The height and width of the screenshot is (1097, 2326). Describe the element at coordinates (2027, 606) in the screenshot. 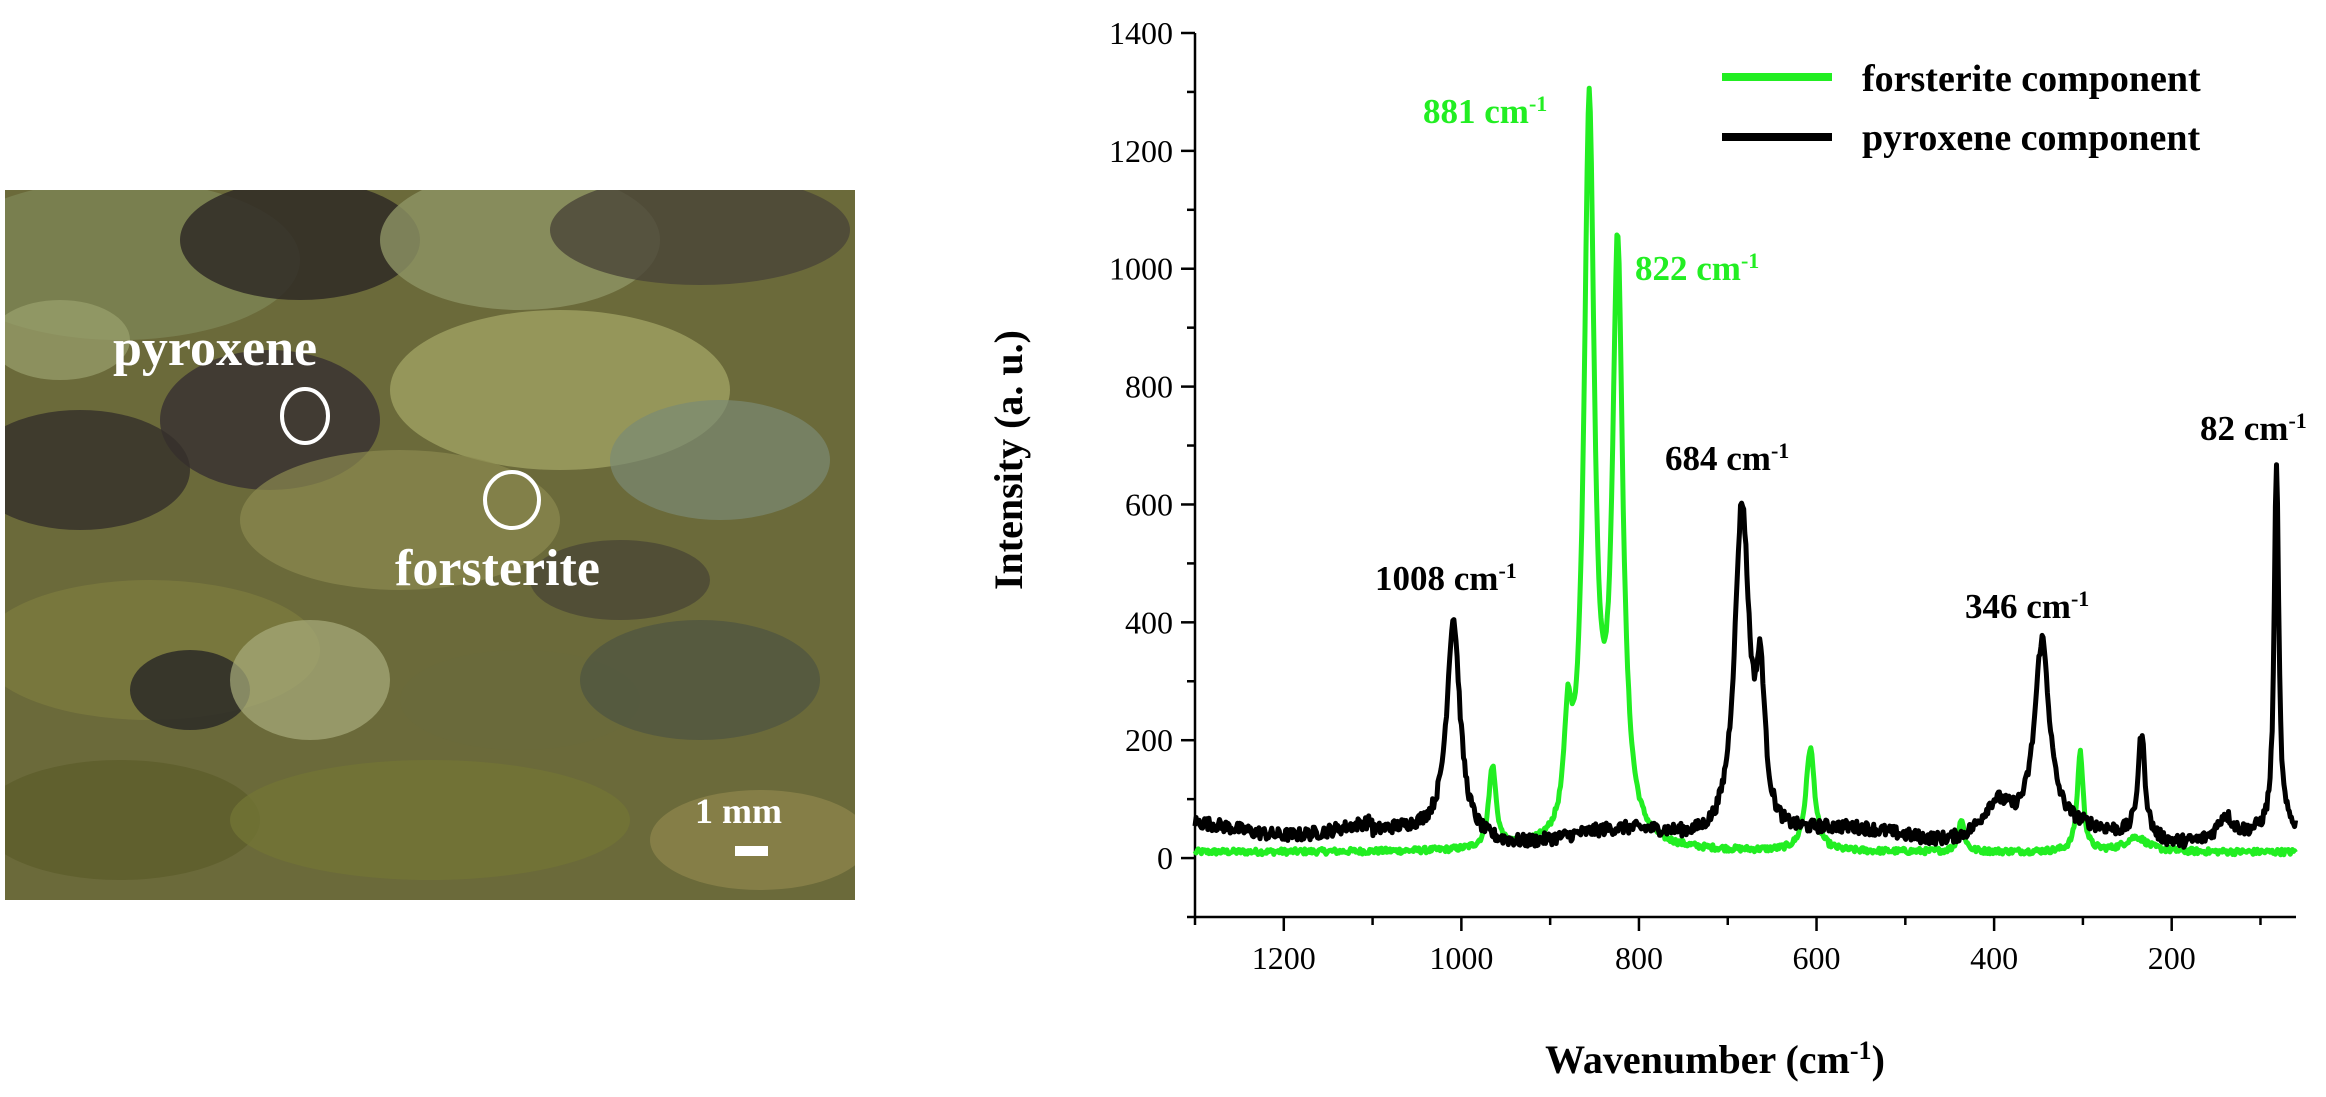

I see `peak-label-346: 346 cm-1` at that location.